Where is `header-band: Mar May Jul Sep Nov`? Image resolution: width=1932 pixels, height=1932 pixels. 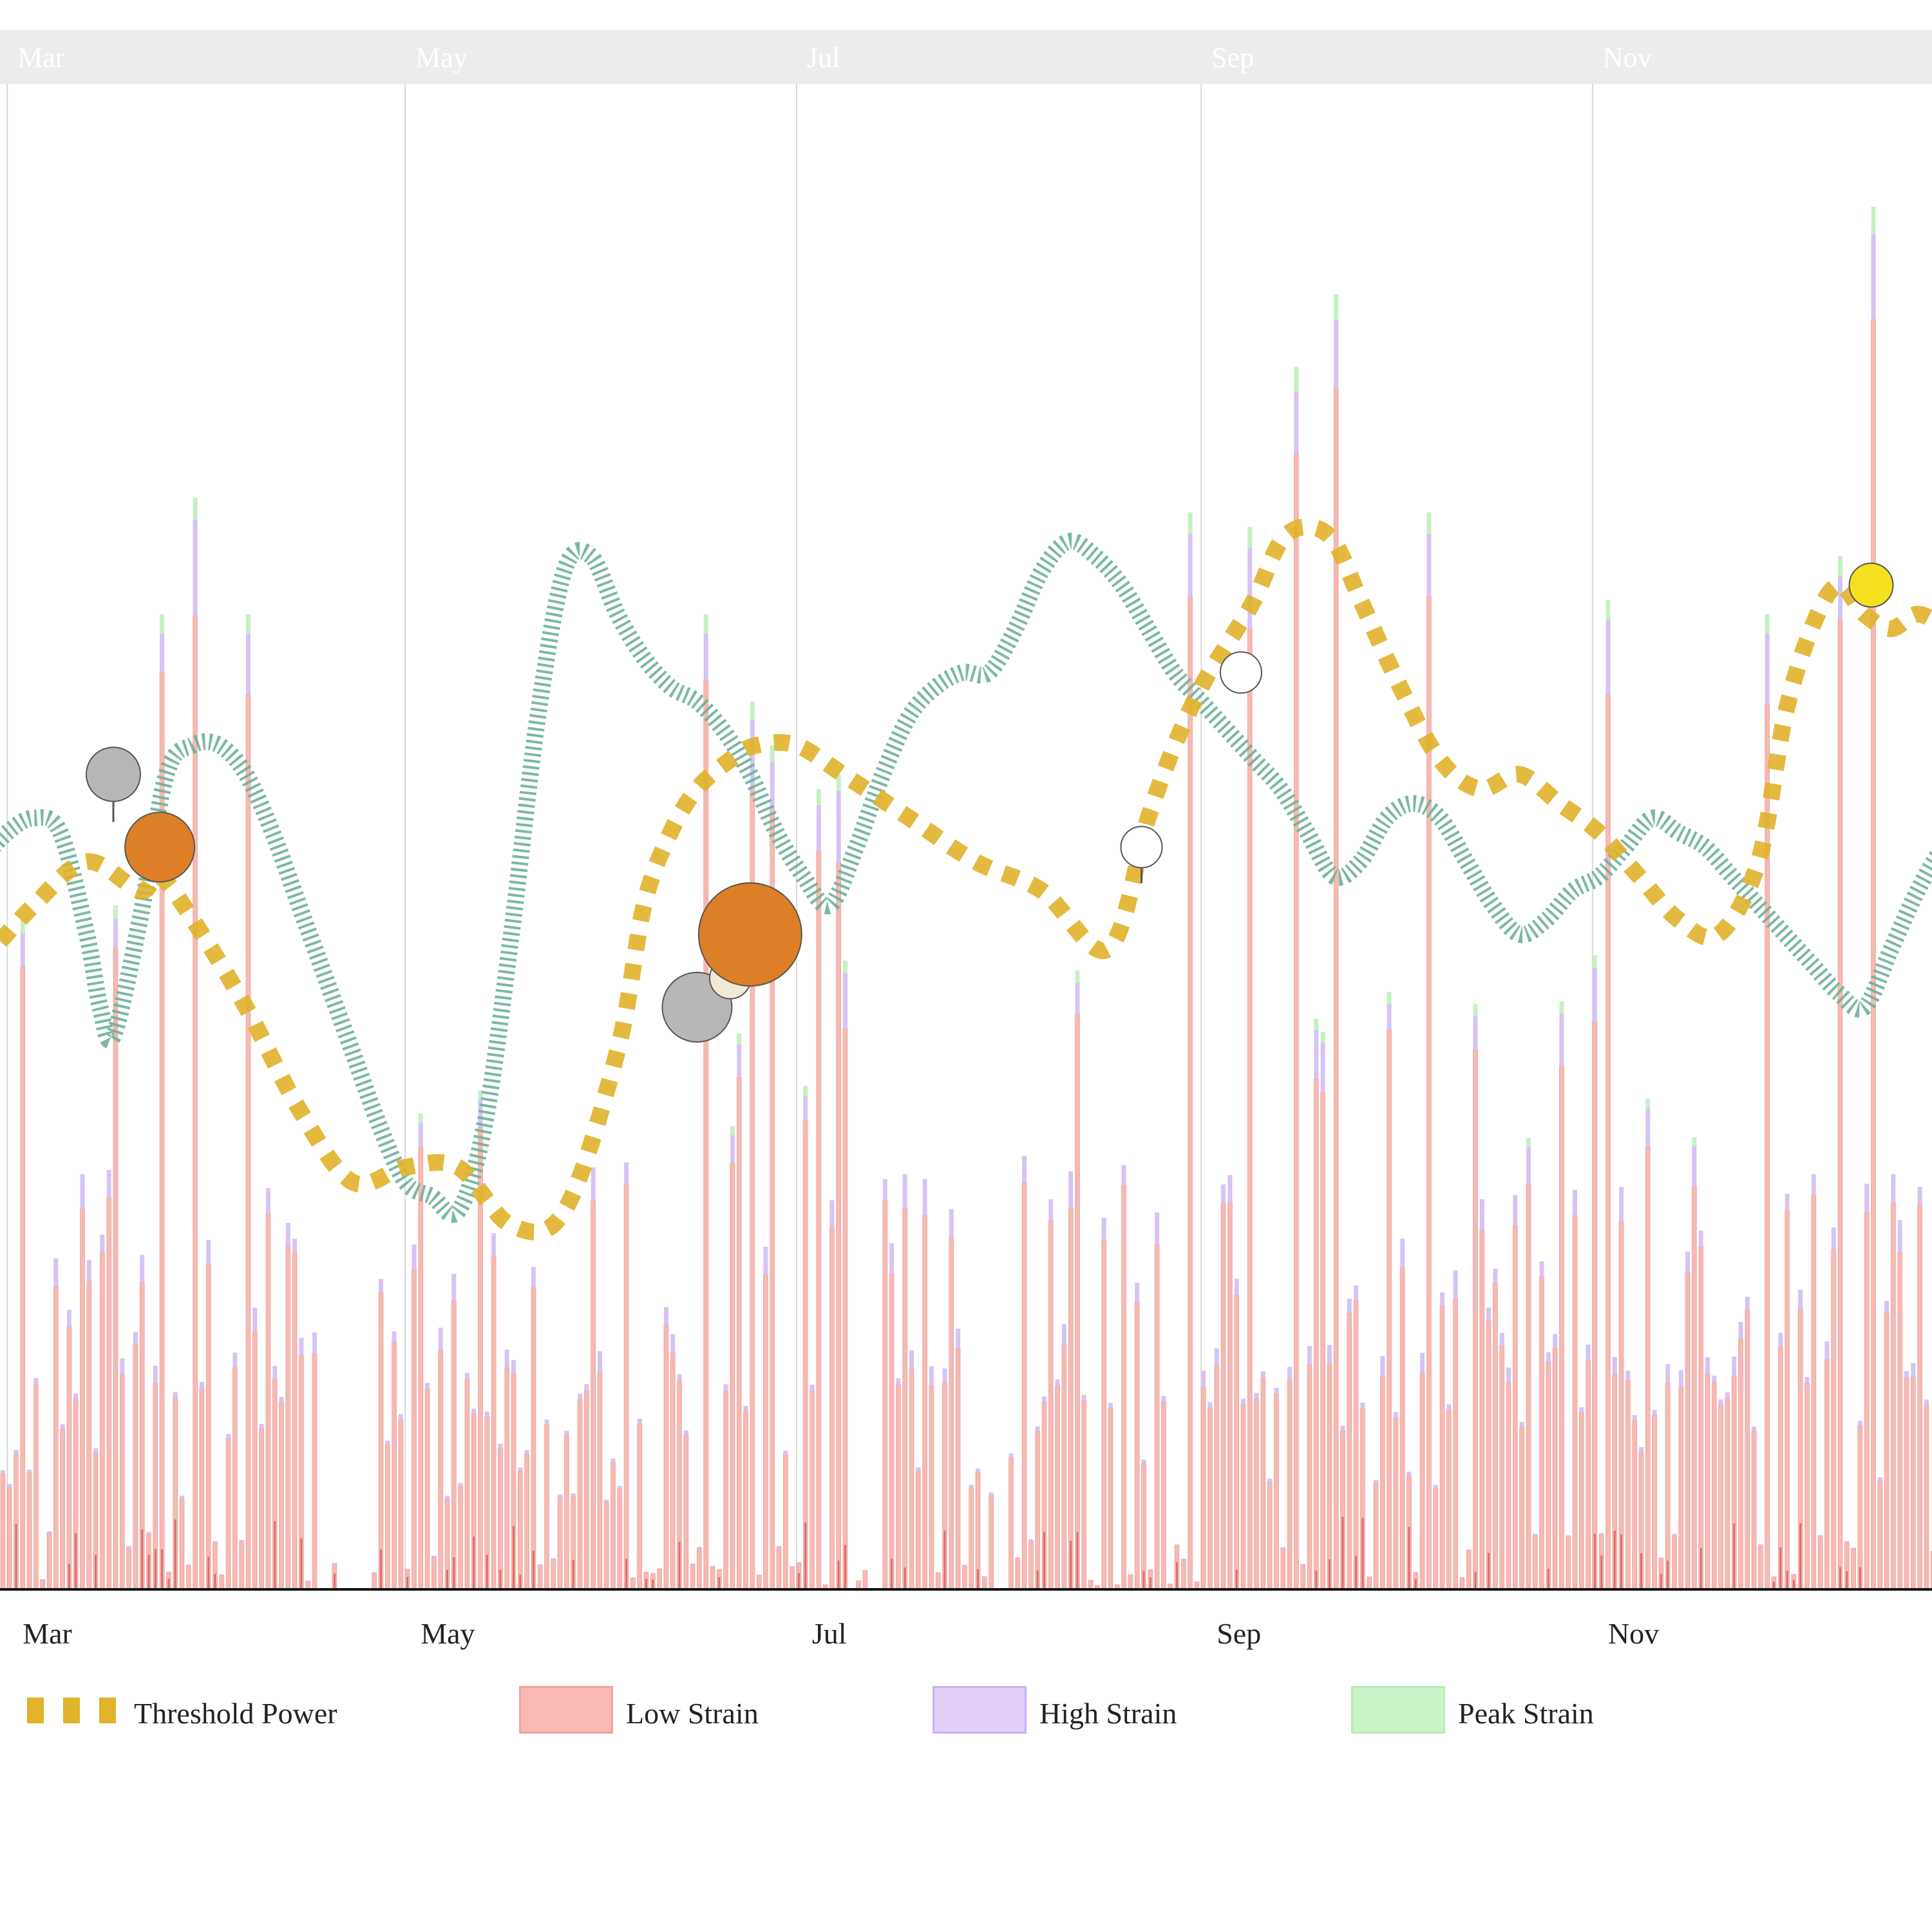
header-band: Mar May Jul Sep Nov is located at coordinates (966, 57).